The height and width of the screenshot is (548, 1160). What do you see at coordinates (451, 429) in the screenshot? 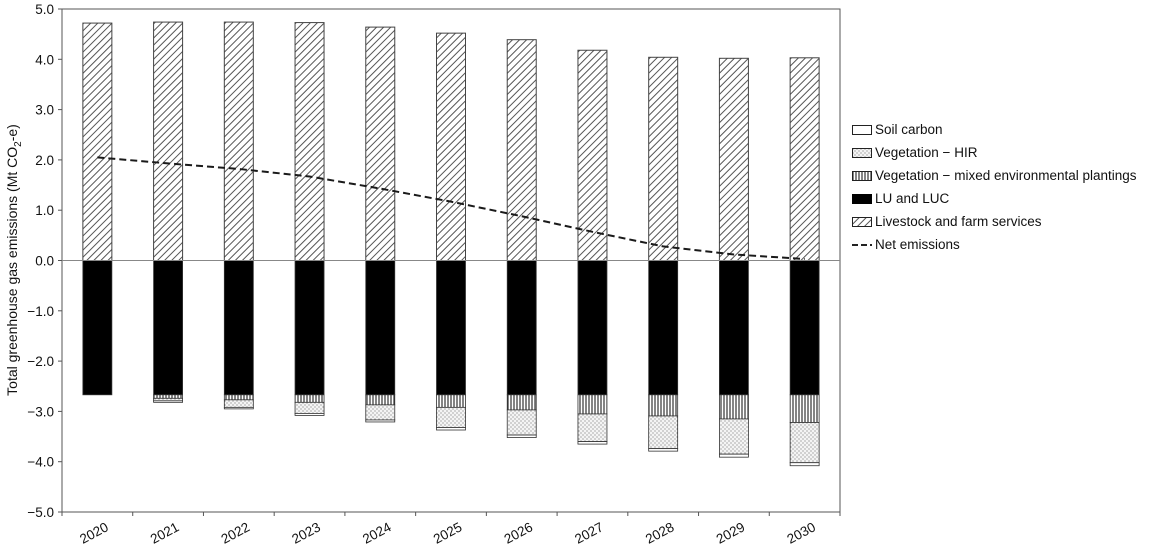
I see `bar-soil-carbon-2025` at bounding box center [451, 429].